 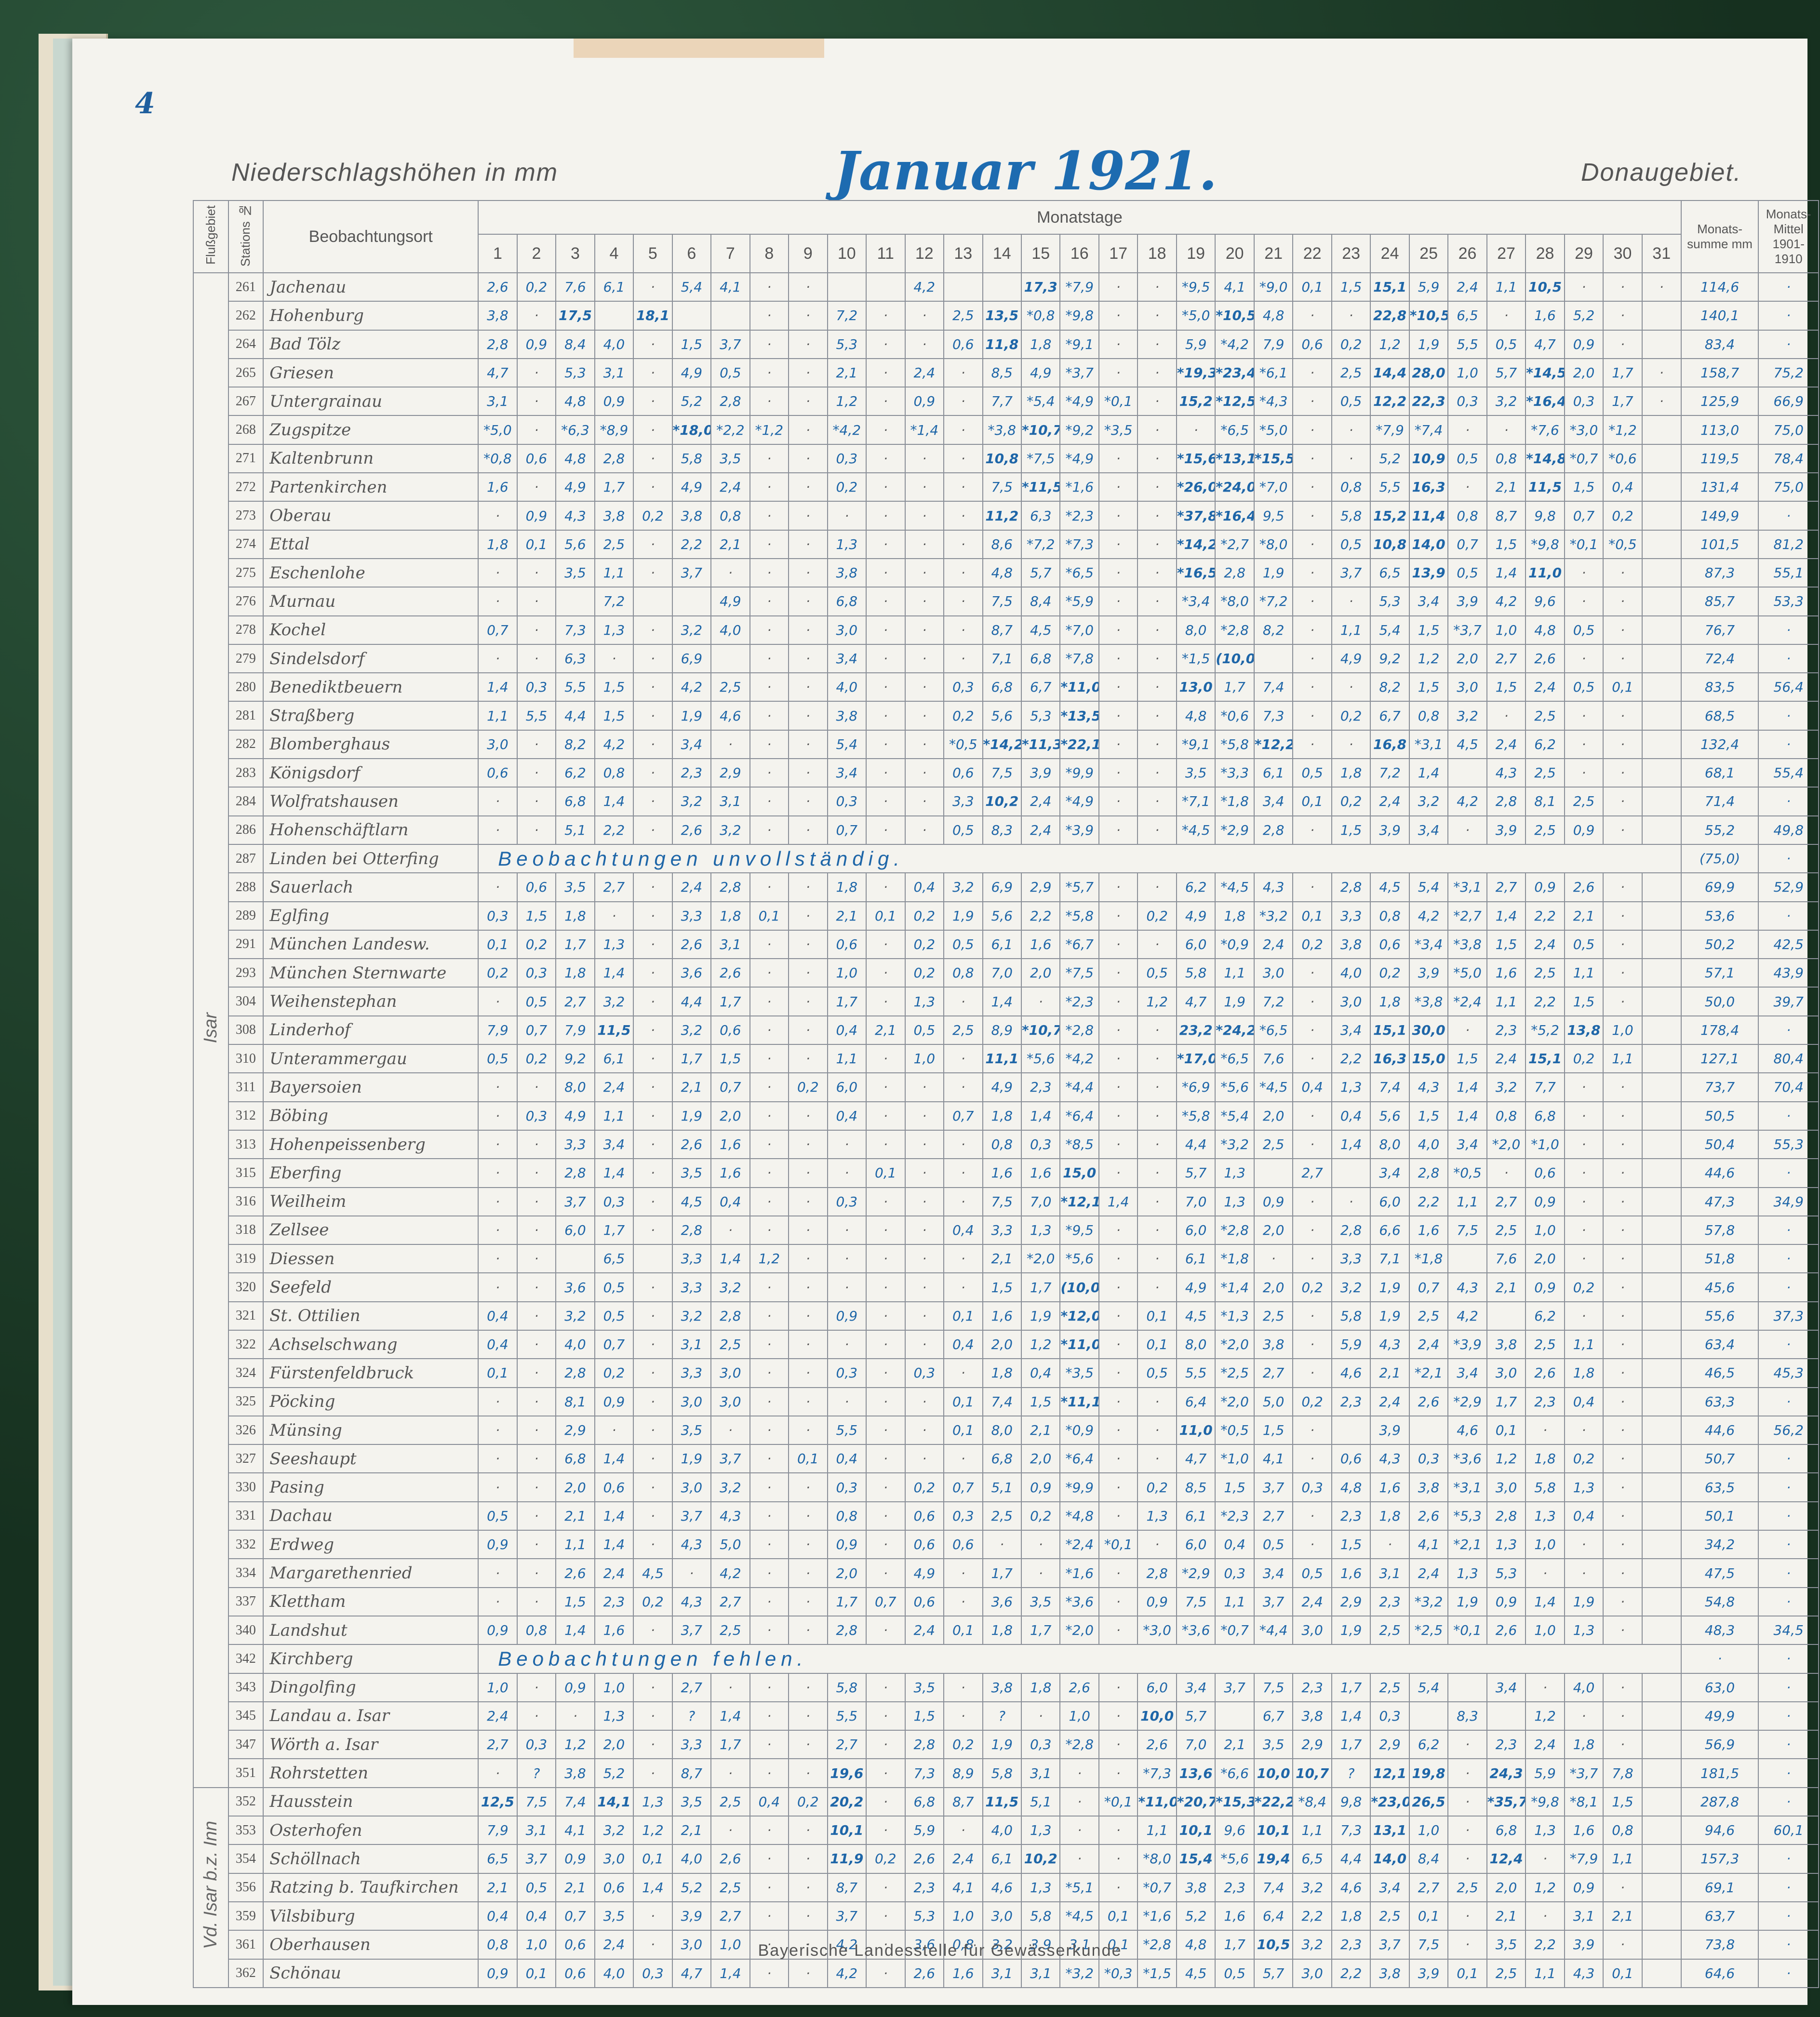 What do you see at coordinates (1545, 1945) in the screenshot?
I see `daily-value: 2,2` at bounding box center [1545, 1945].